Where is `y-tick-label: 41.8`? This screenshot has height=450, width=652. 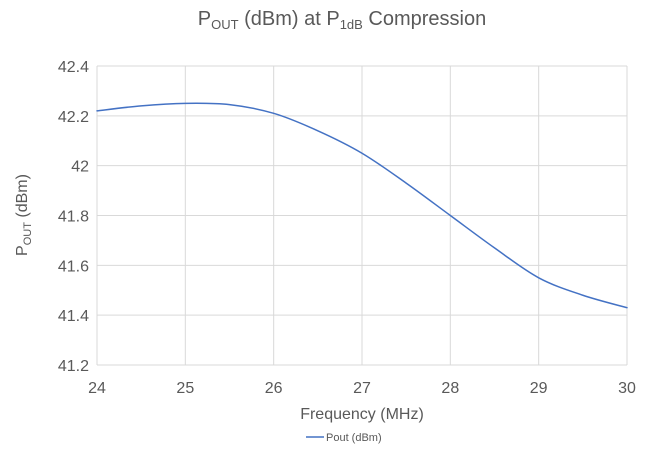 y-tick-label: 41.8 is located at coordinates (73, 217).